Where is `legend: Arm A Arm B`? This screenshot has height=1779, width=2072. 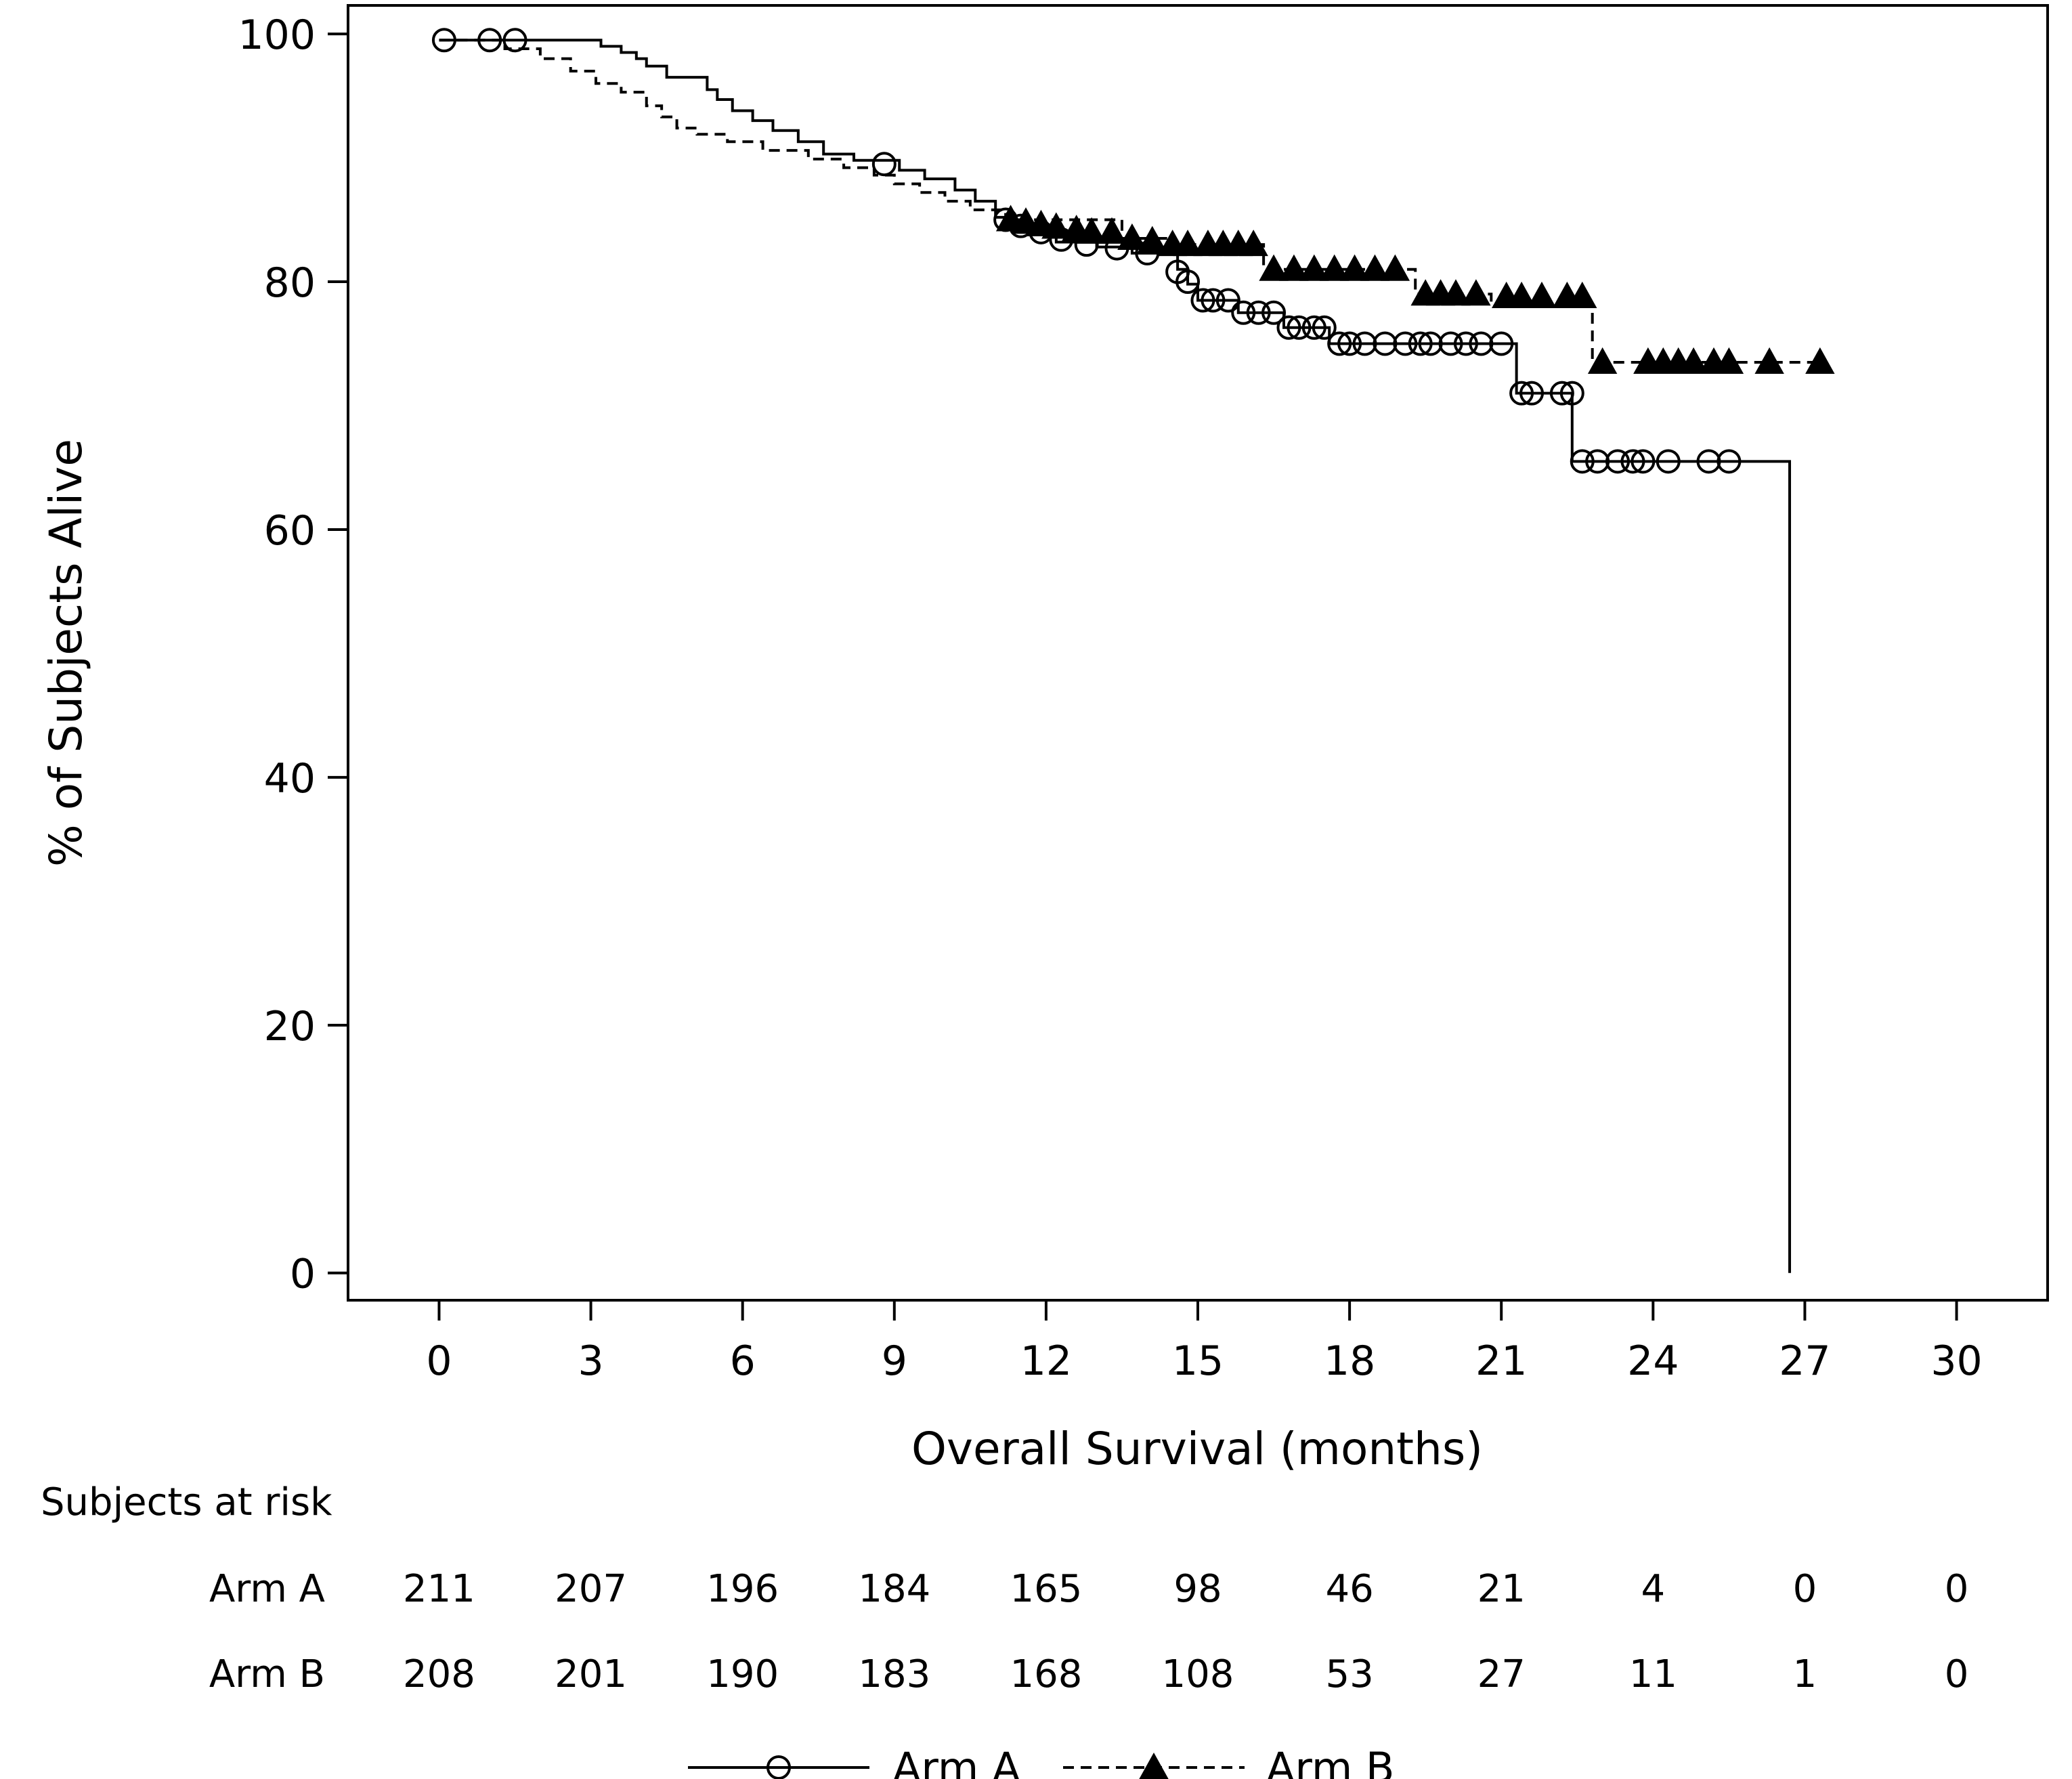 legend: Arm A Arm B is located at coordinates (1041, 1761).